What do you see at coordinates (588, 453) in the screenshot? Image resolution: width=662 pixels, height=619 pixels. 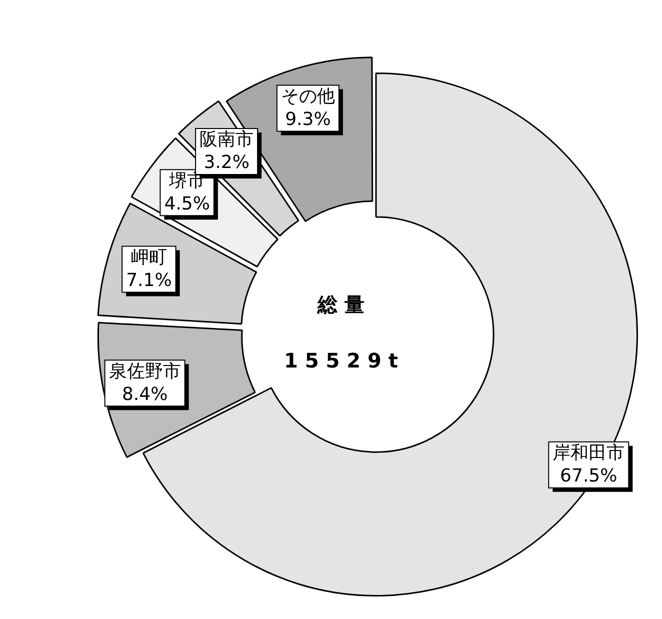 I see `slice-label: 岸和田市` at bounding box center [588, 453].